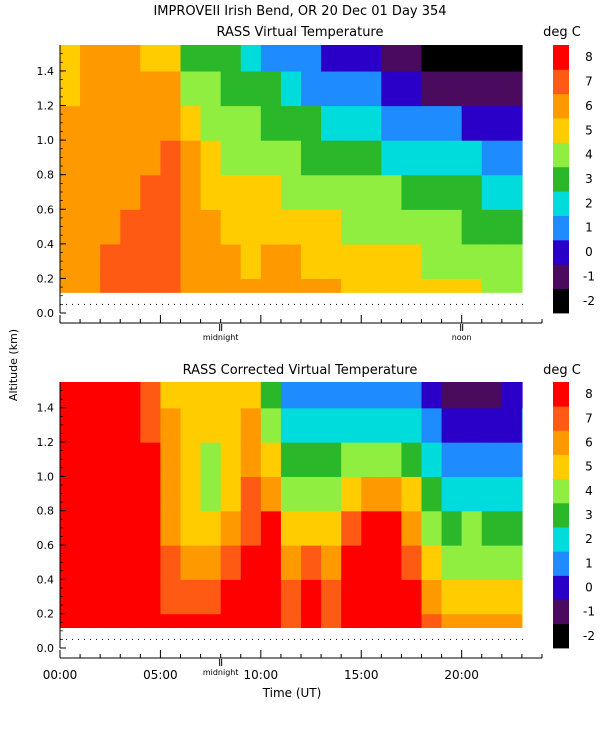 The width and height of the screenshot is (600, 754). Describe the element at coordinates (589, 539) in the screenshot. I see `colorbar-level-label: 2` at that location.